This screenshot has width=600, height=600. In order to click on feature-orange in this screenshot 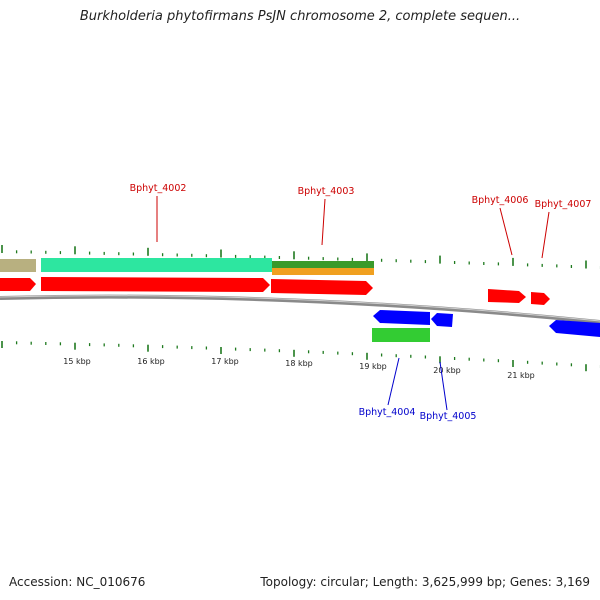, I will do `click(323, 271)`.